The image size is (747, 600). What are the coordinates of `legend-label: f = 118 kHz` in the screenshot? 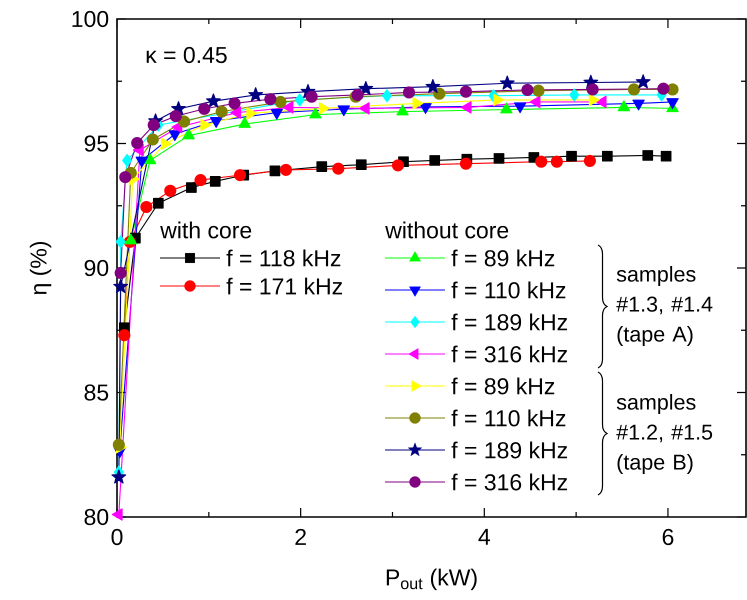 It's located at (283, 258).